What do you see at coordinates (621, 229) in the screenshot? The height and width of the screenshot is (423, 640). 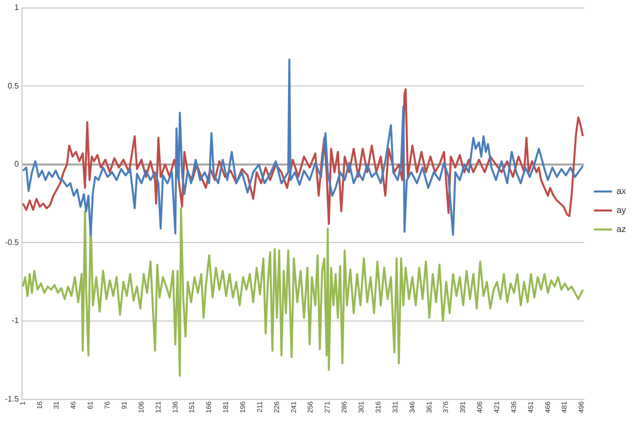 I see `legend-label: az` at bounding box center [621, 229].